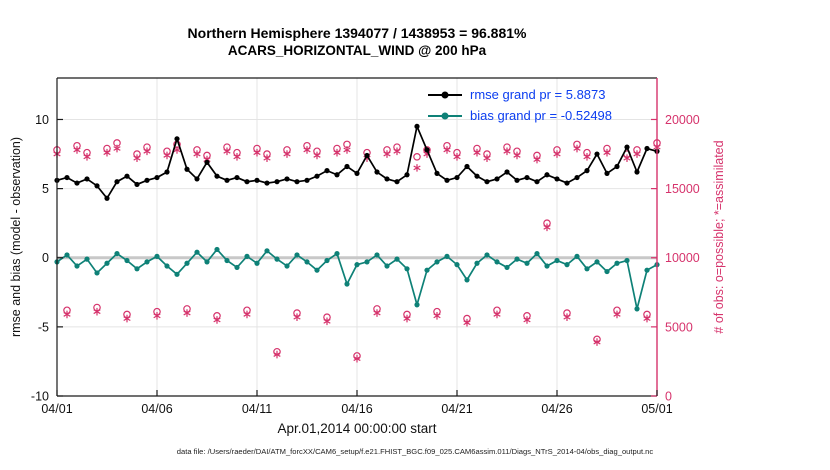 This screenshot has width=830, height=470. What do you see at coordinates (357, 50) in the screenshot?
I see `title-line-2: ACARS_HORIZONTAL_WIND @ 200 hPa` at bounding box center [357, 50].